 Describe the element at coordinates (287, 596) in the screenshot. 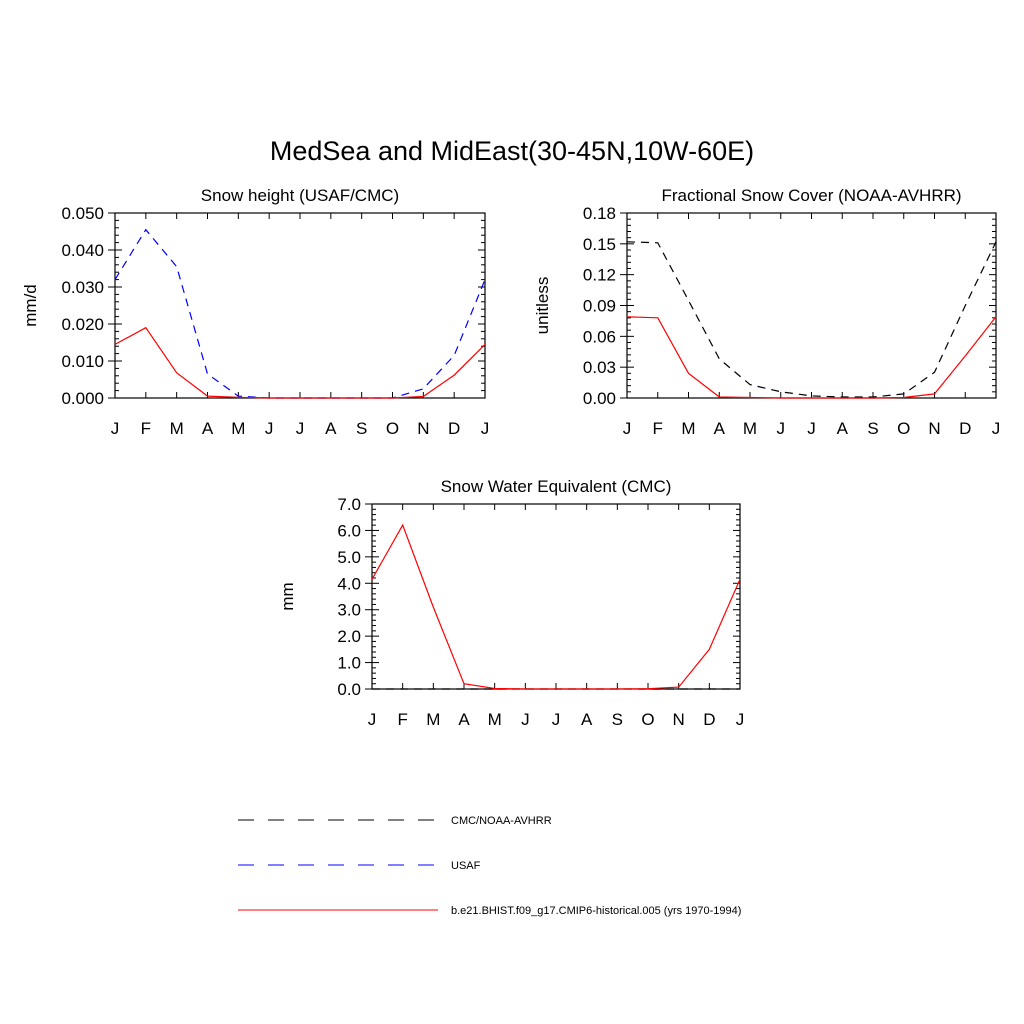

I see `y-axis-label: mm` at that location.